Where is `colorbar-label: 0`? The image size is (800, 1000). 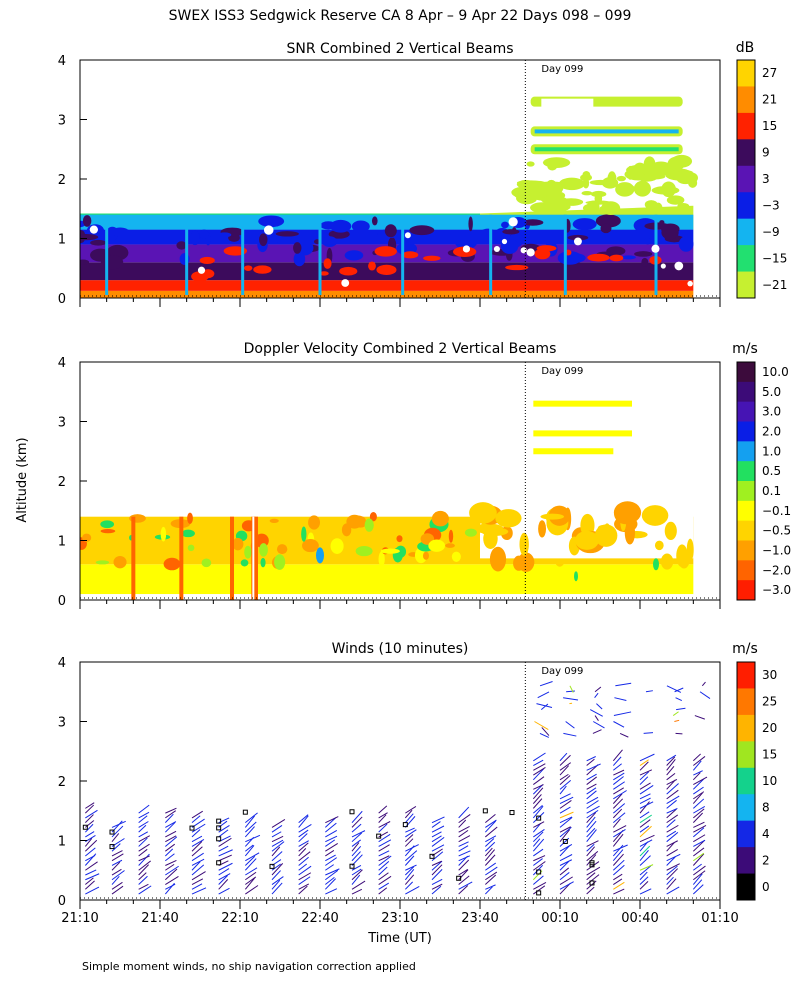
colorbar-label: 0 is located at coordinates (766, 887).